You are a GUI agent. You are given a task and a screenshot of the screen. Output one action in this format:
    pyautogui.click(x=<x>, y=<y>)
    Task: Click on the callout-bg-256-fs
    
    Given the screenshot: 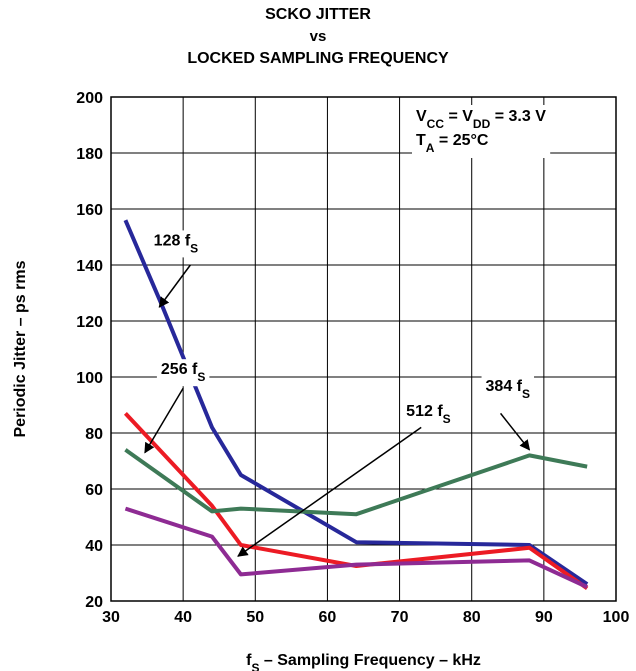 What is the action you would take?
    pyautogui.click(x=183, y=373)
    